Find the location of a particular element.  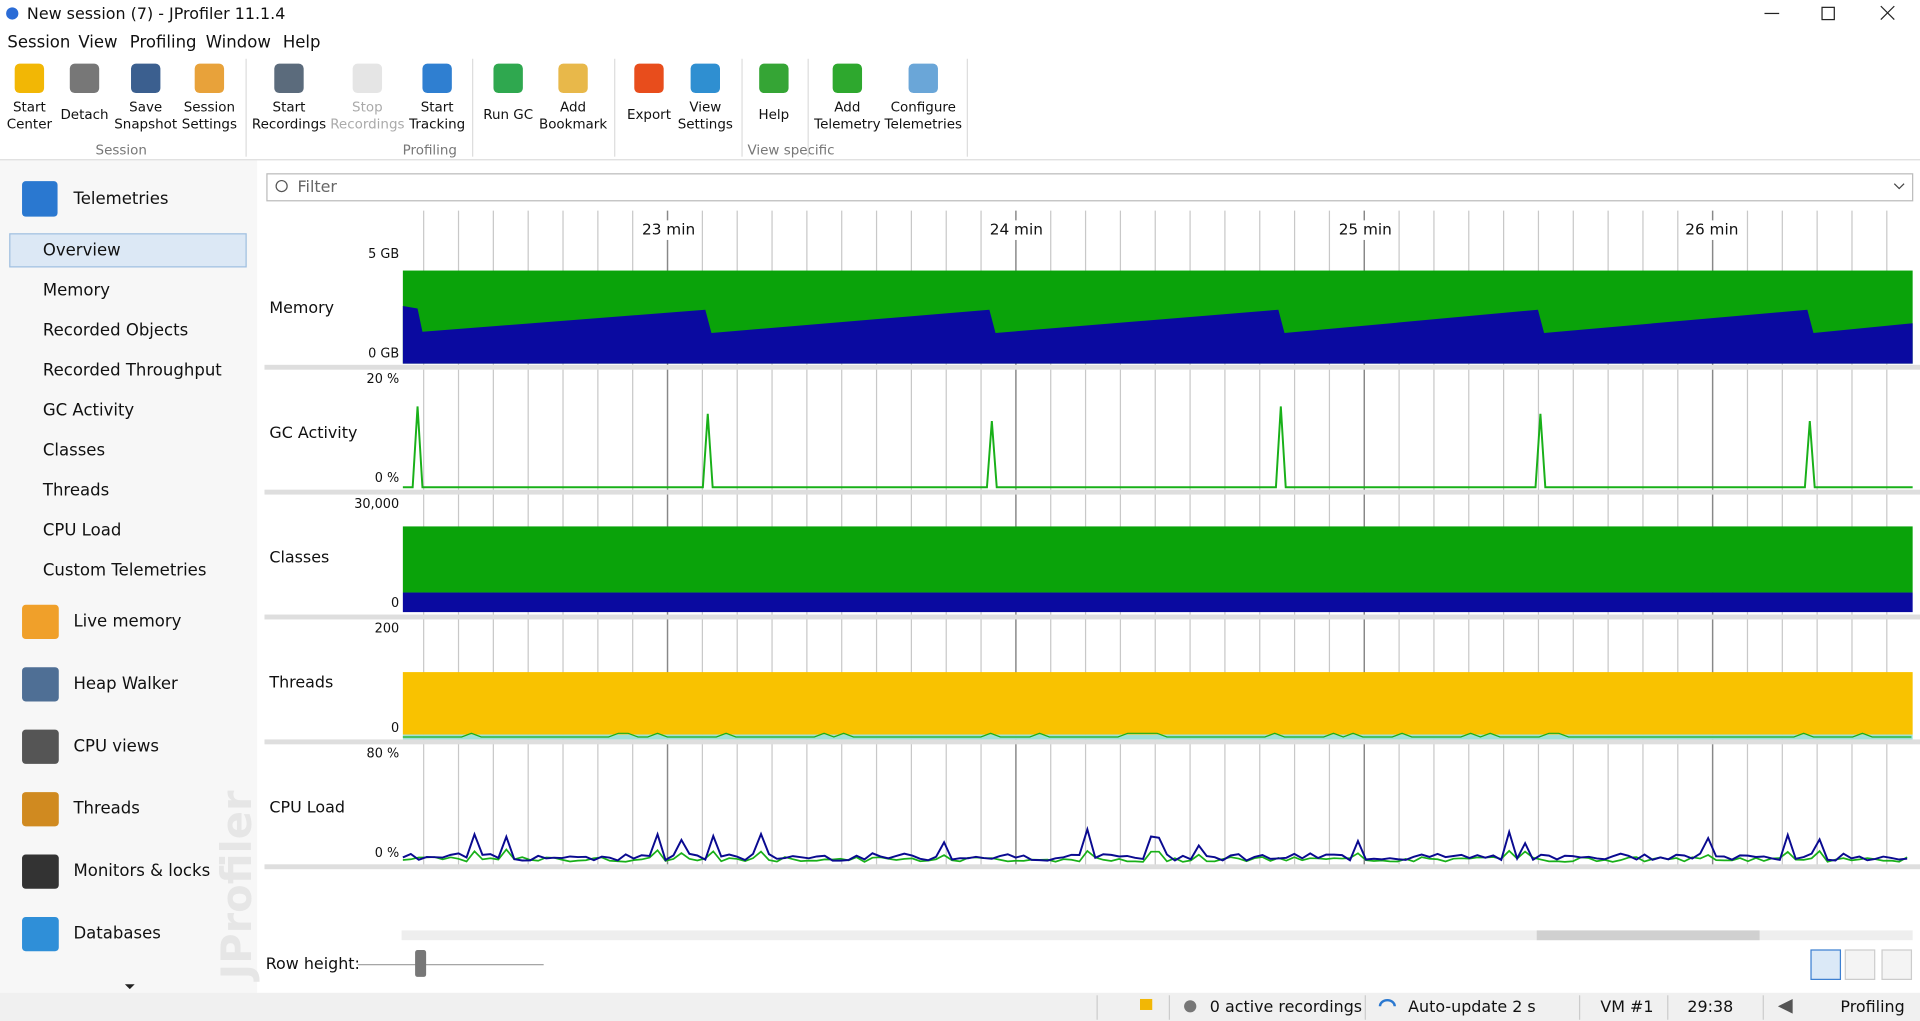

zoom-in-button is located at coordinates (1826, 964).